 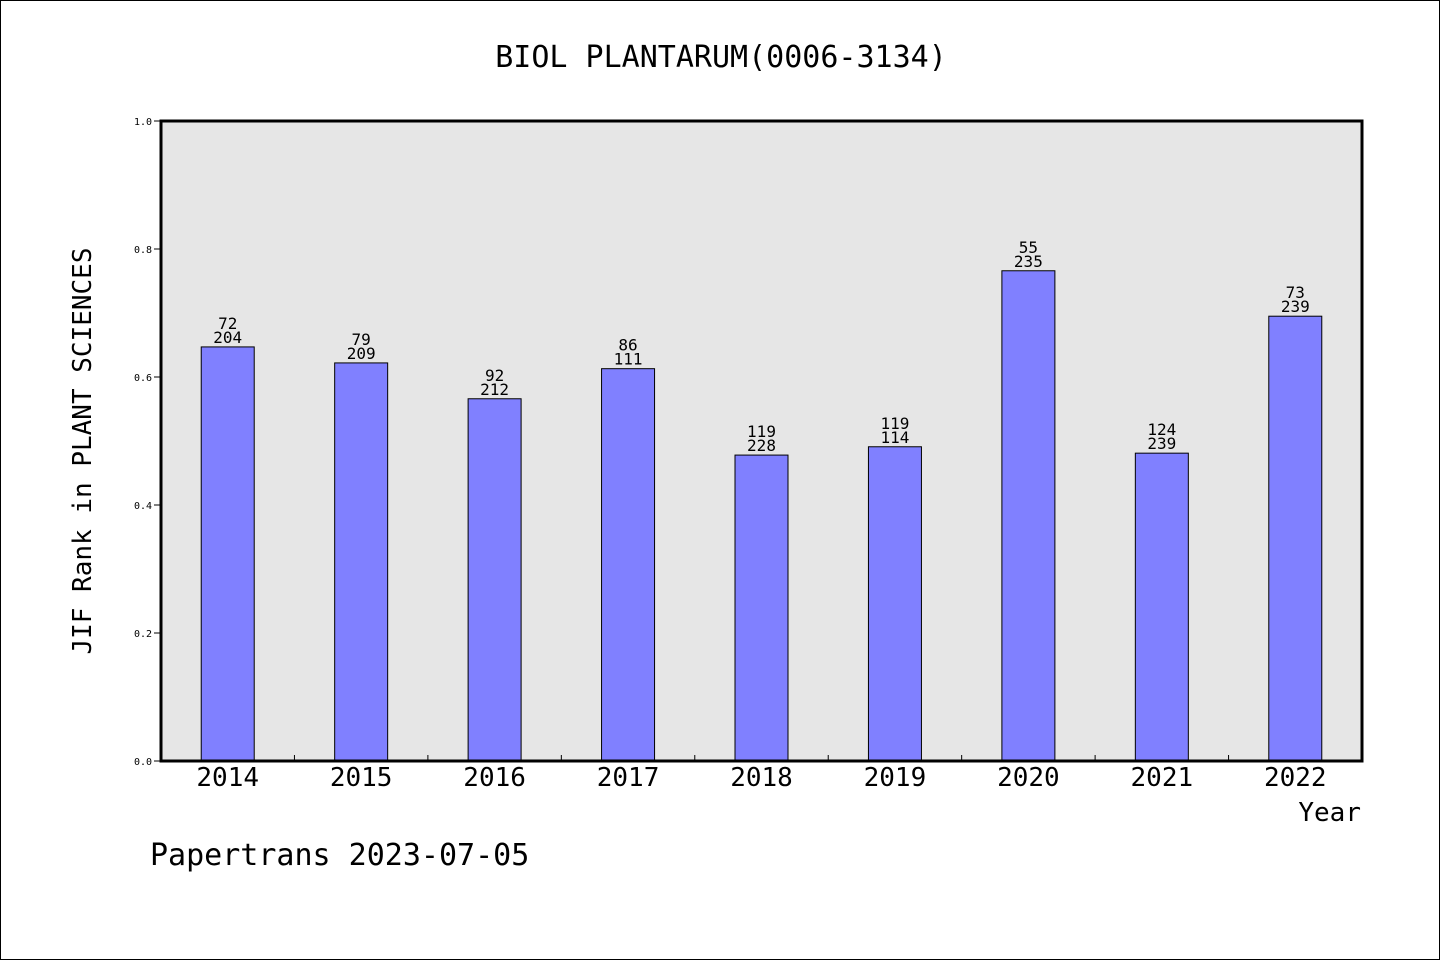 What do you see at coordinates (143, 762) in the screenshot?
I see `y-tick-label: 0.0` at bounding box center [143, 762].